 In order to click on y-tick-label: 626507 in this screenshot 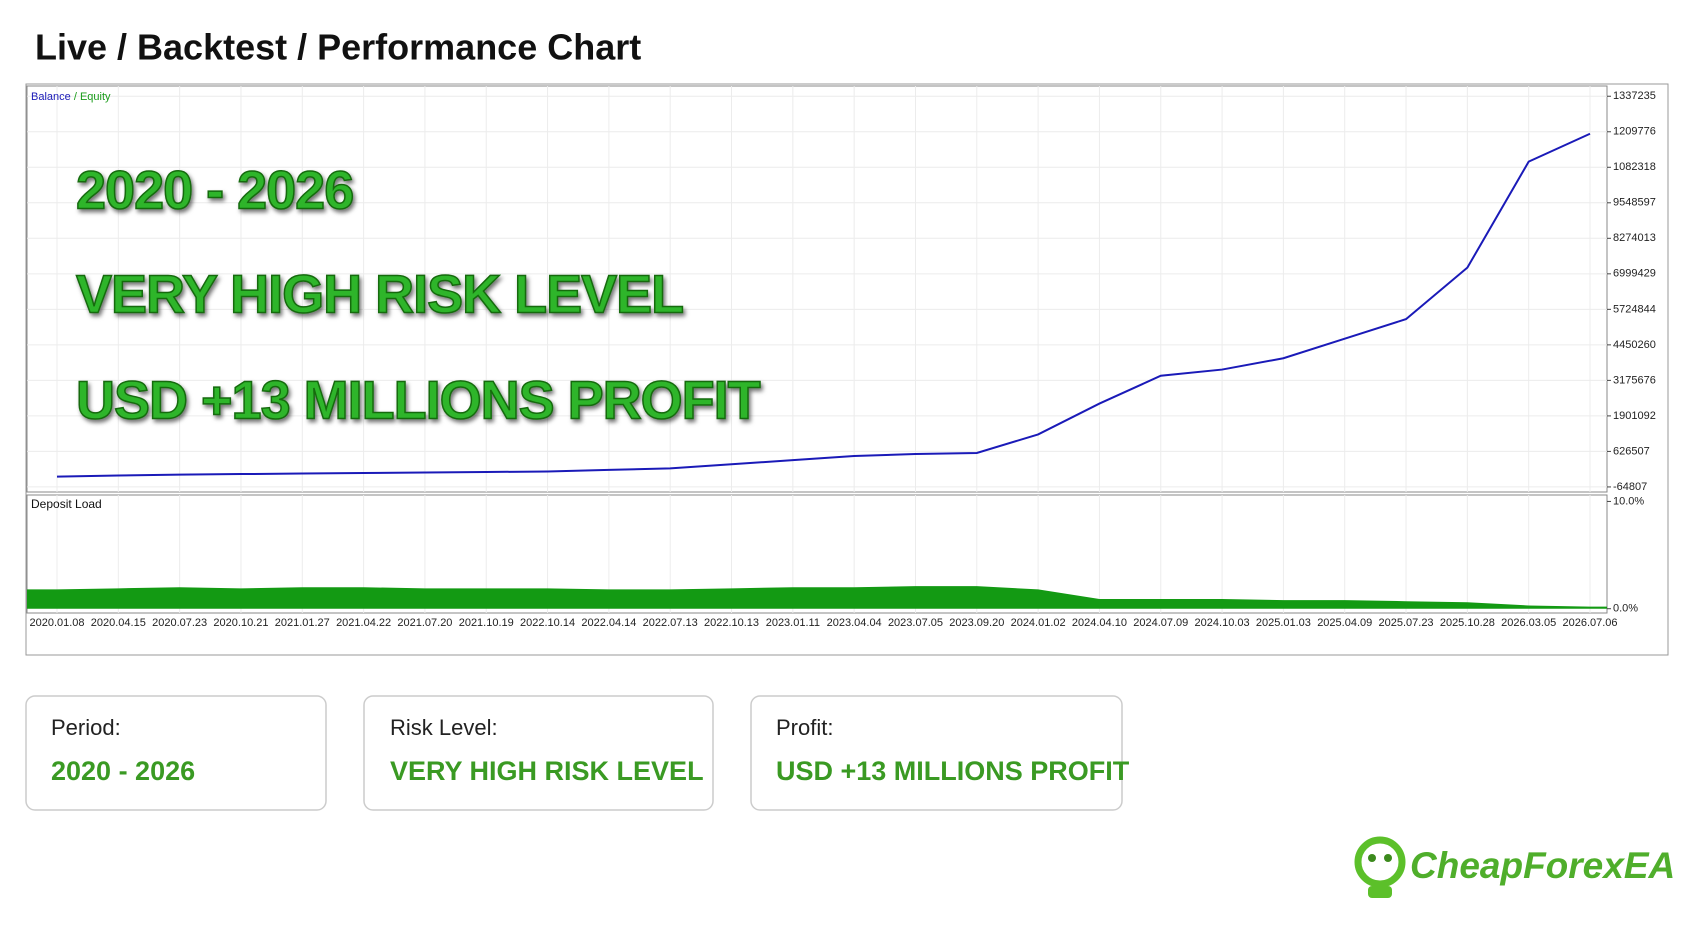, I will do `click(1631, 451)`.